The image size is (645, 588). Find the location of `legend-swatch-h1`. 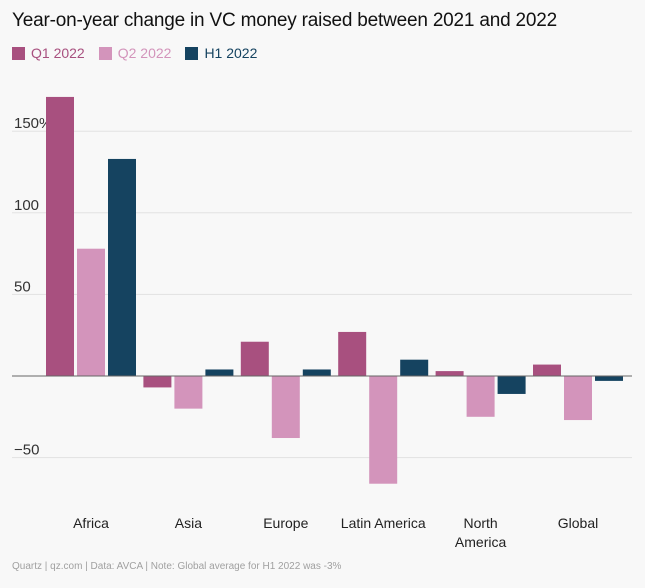

legend-swatch-h1 is located at coordinates (192, 53).